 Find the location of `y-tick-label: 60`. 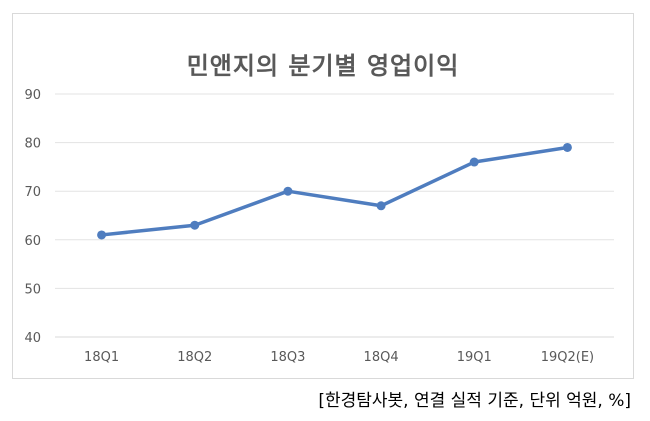

y-tick-label: 60 is located at coordinates (32, 241).